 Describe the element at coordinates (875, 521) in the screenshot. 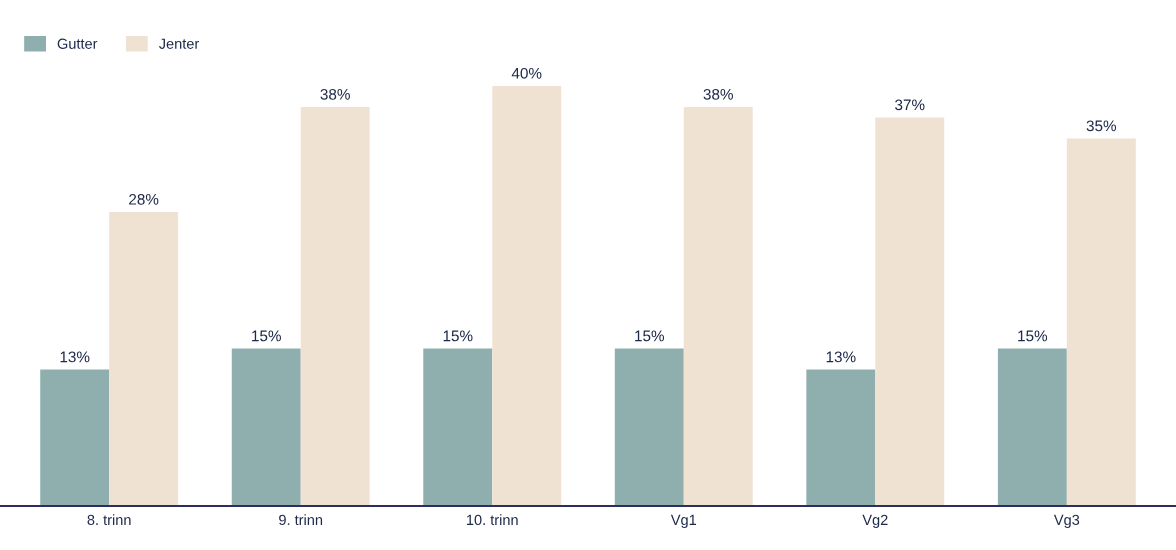

I see `x-tick-label: Vg2` at that location.